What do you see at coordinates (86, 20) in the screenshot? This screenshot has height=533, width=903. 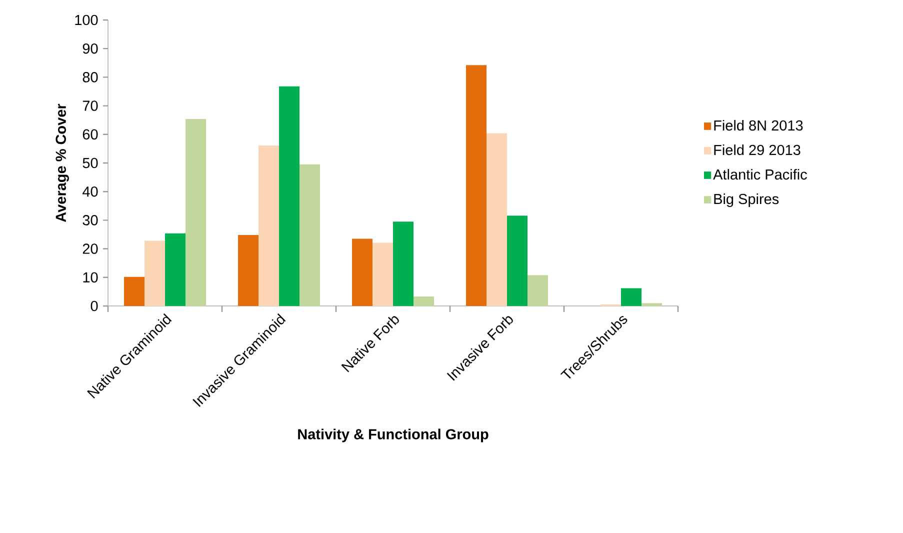 I see `y-tick-label: 100` at bounding box center [86, 20].